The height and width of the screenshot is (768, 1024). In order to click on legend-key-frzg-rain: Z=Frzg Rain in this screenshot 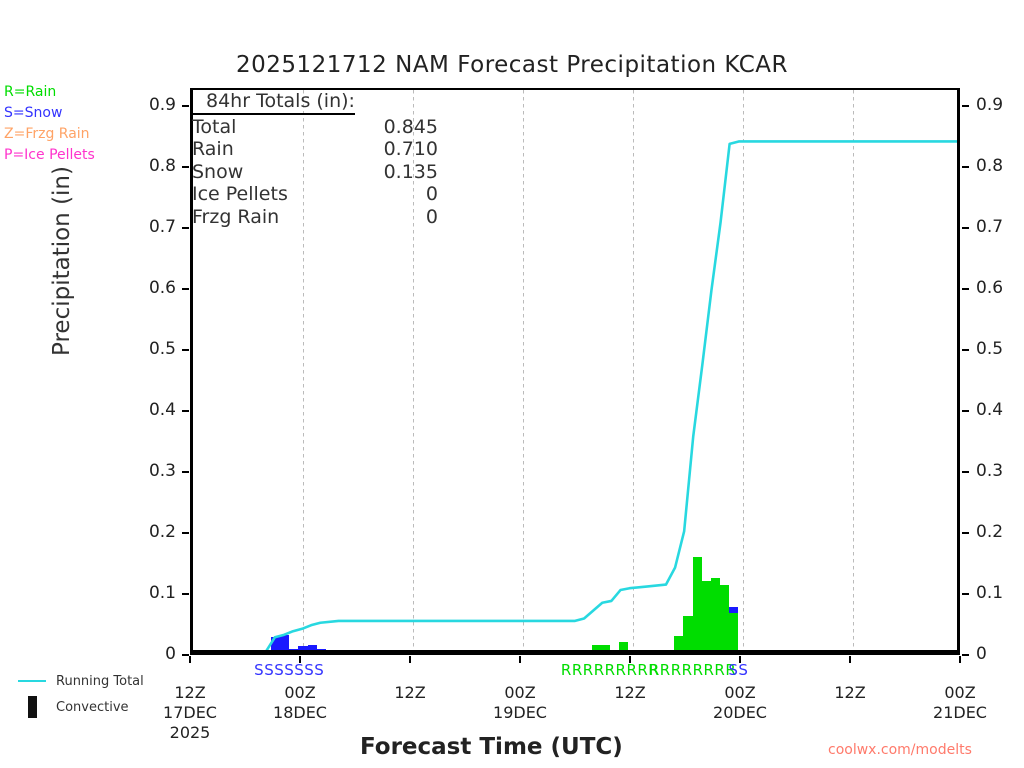, I will do `click(47, 134)`.